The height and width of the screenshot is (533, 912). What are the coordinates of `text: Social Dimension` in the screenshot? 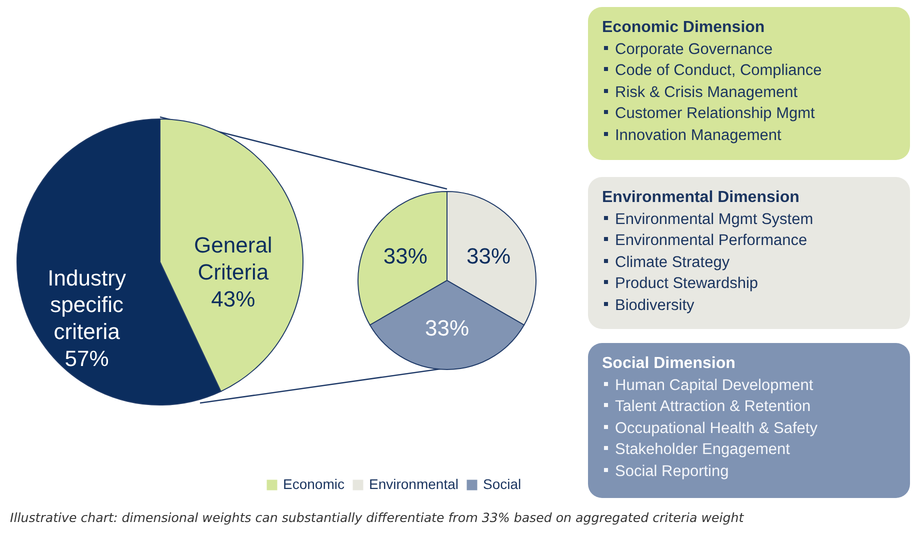 It's located at (669, 364).